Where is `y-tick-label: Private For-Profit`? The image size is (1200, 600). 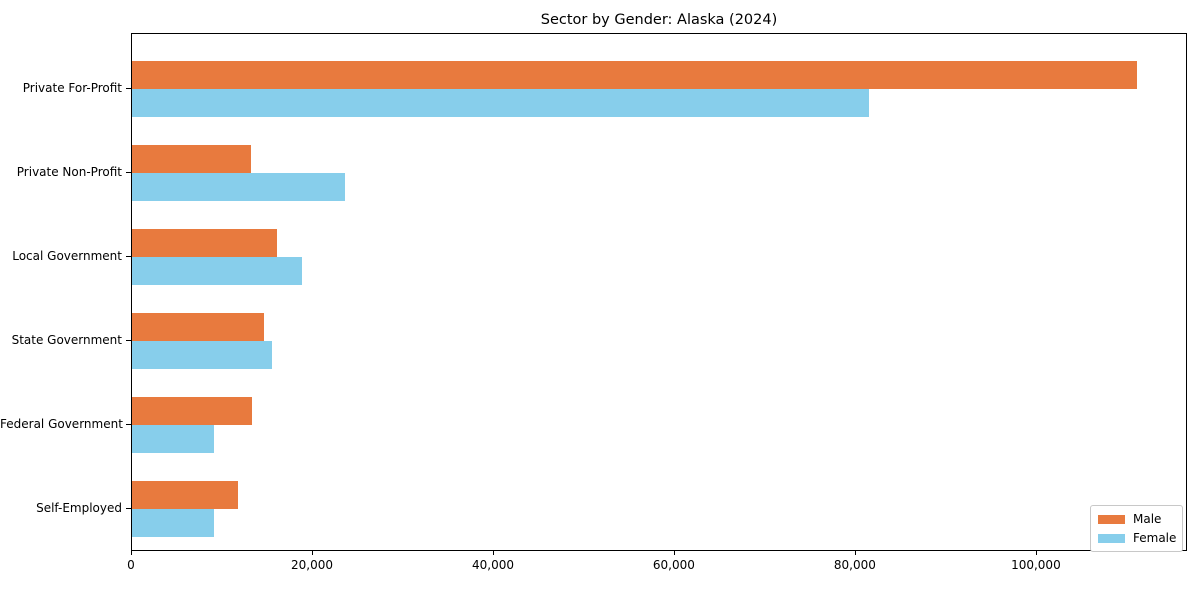
y-tick-label: Private For-Profit is located at coordinates (72, 88).